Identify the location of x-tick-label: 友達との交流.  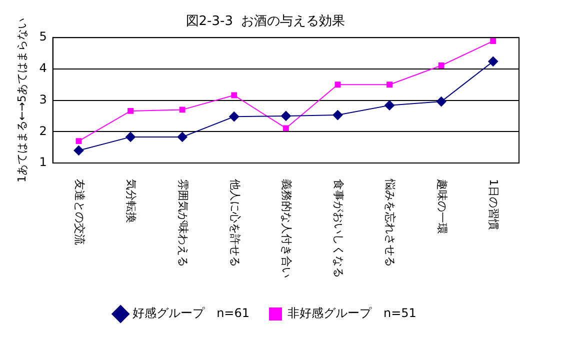
(79, 212).